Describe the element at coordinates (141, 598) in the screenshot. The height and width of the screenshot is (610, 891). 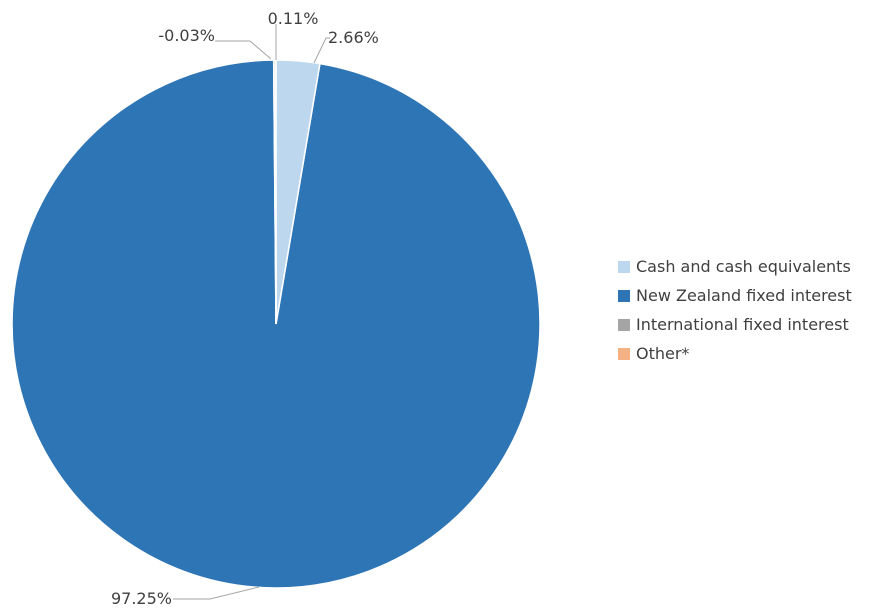
I see `data-label-1: 97.25%` at that location.